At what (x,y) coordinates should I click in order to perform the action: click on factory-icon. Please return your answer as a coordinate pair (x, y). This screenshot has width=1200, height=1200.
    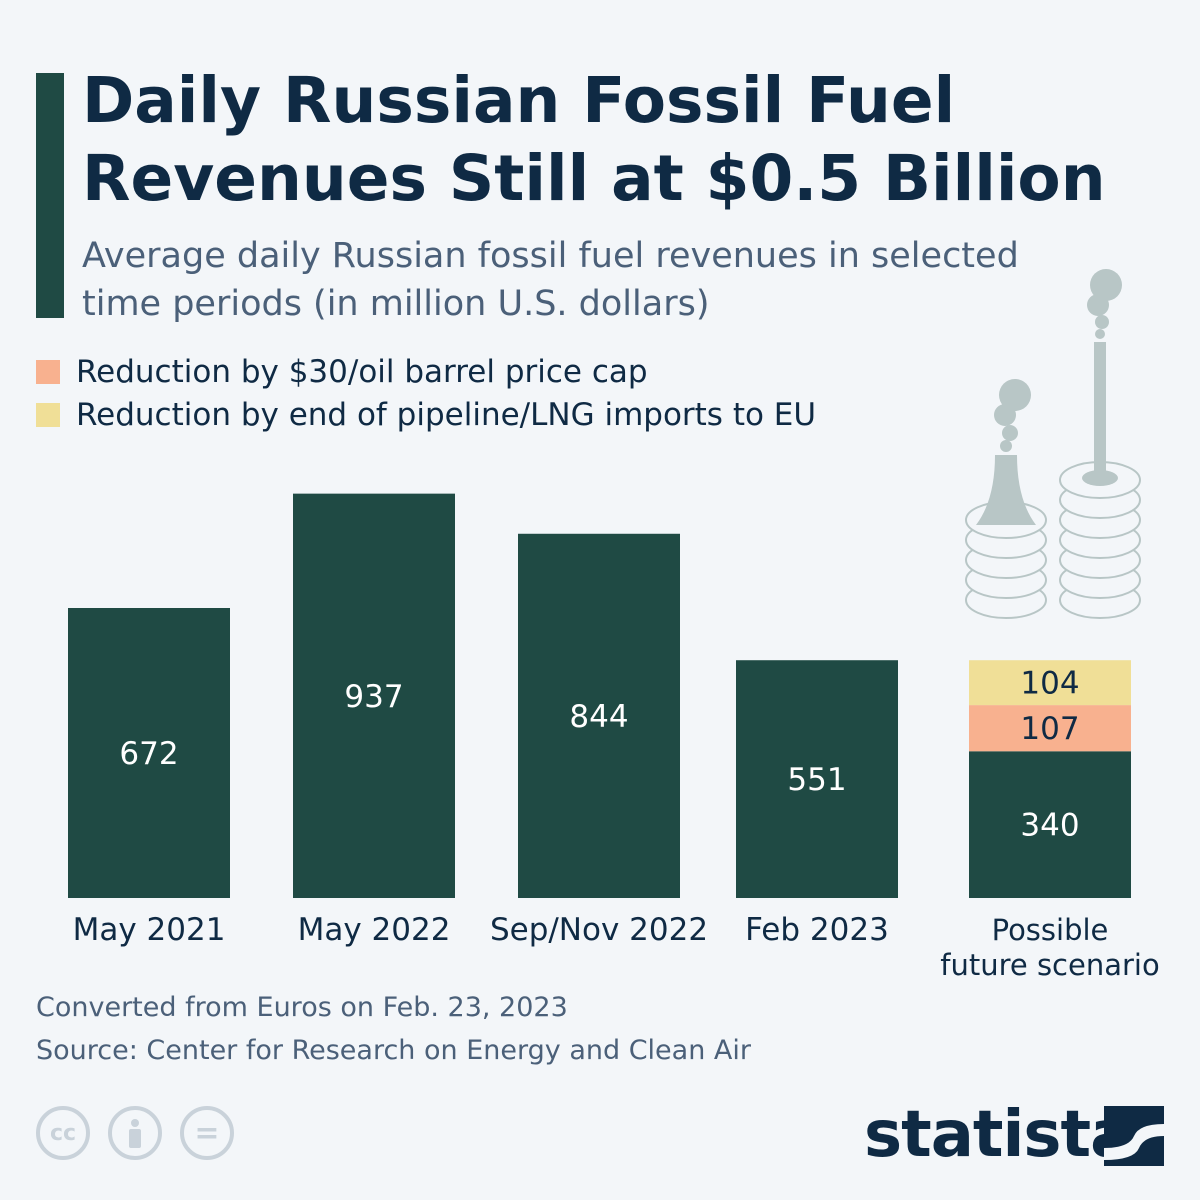
    Looking at the image, I should click on (1053, 444).